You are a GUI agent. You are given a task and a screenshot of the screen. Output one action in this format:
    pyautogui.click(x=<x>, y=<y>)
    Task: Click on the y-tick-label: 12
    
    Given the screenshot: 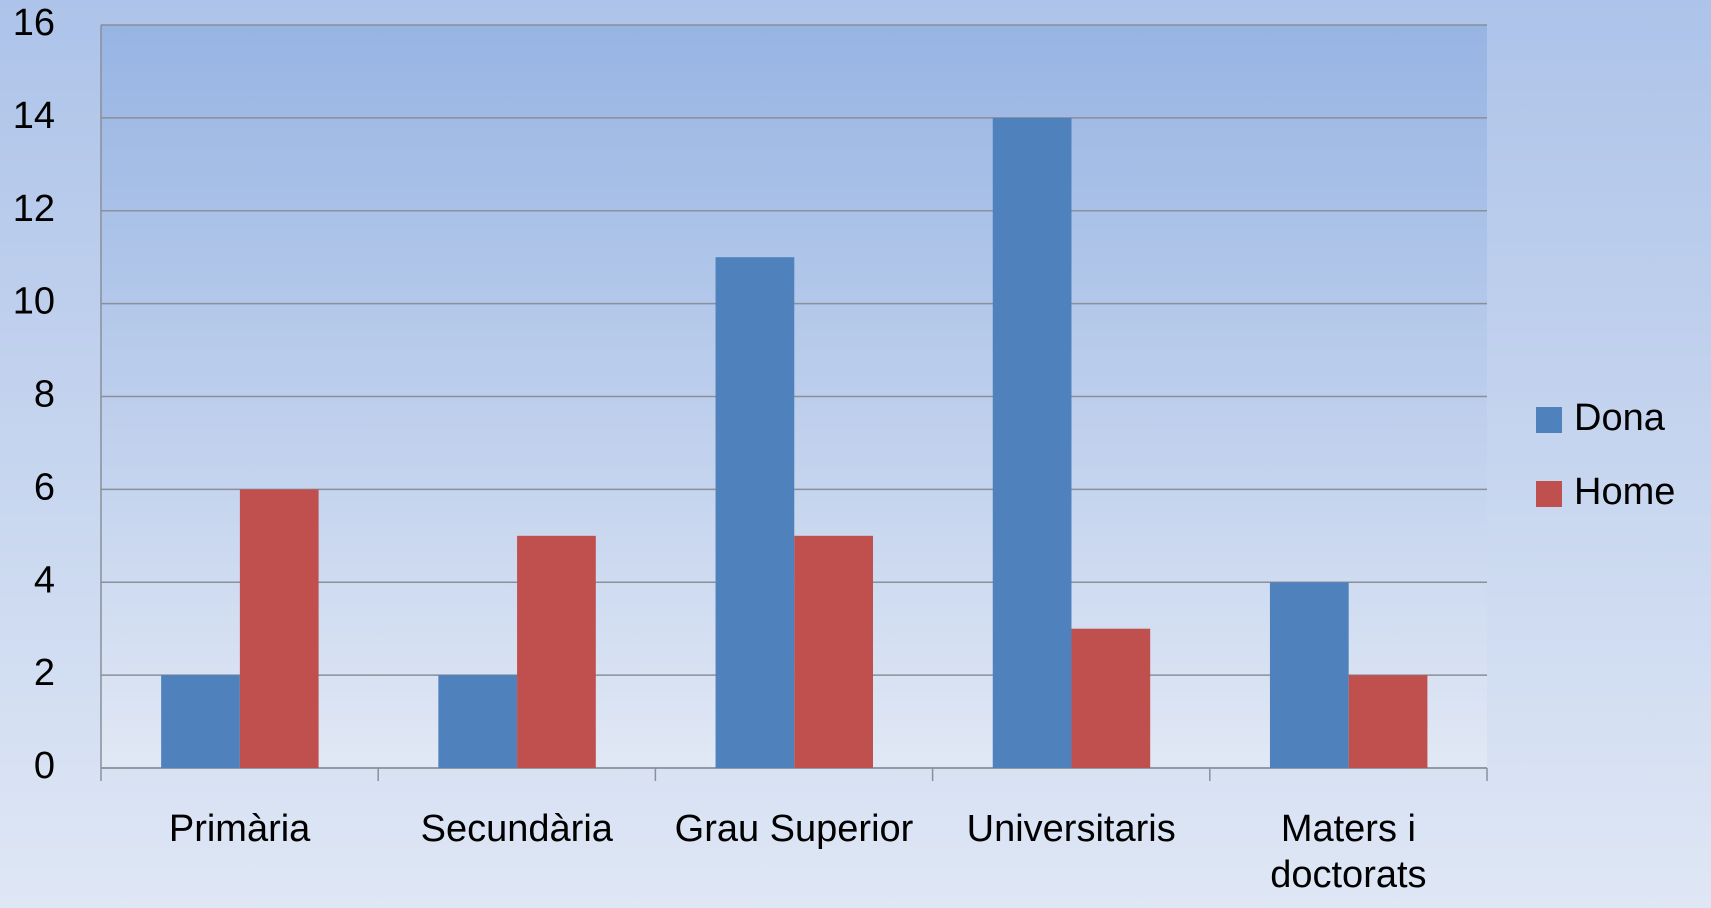 What is the action you would take?
    pyautogui.click(x=34, y=209)
    